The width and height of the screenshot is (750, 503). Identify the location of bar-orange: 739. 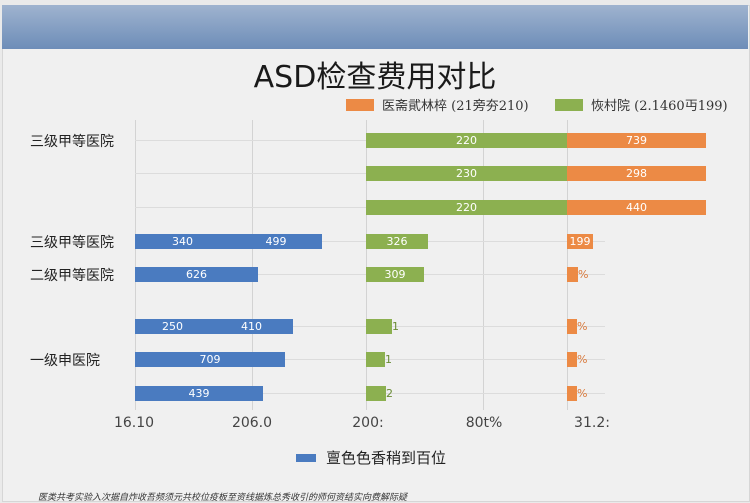
(636, 140).